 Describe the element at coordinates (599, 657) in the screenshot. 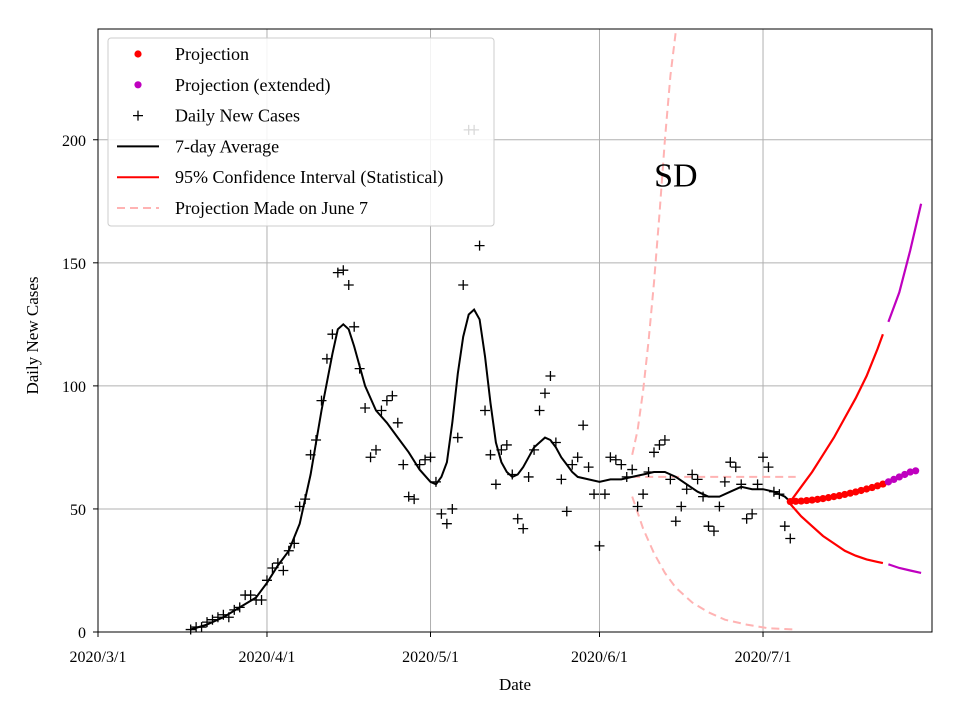

I see `x-tick-label: 2020/6/1` at that location.